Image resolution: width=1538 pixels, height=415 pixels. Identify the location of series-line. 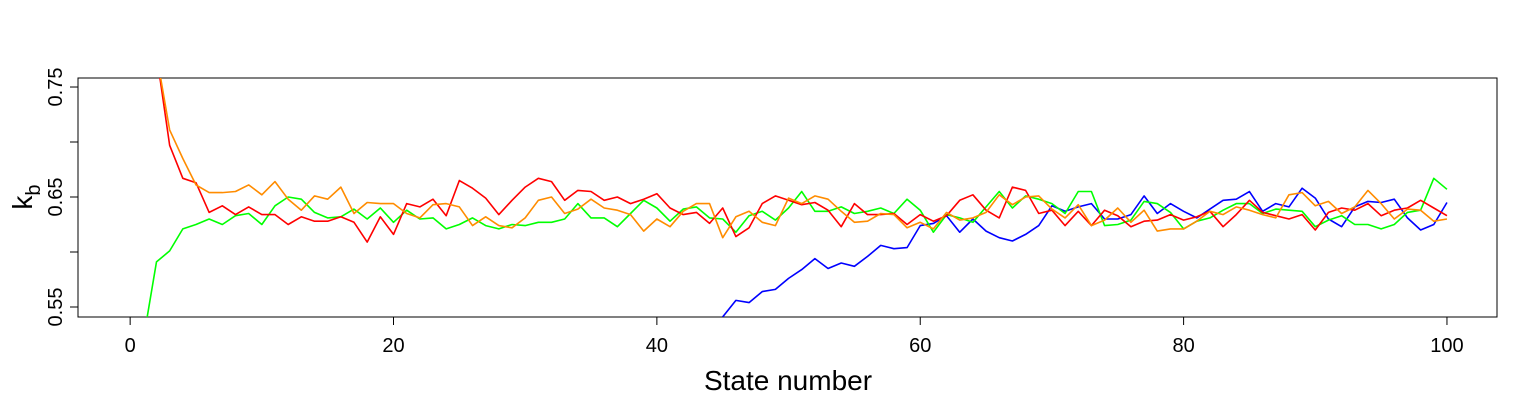
(1085, 252).